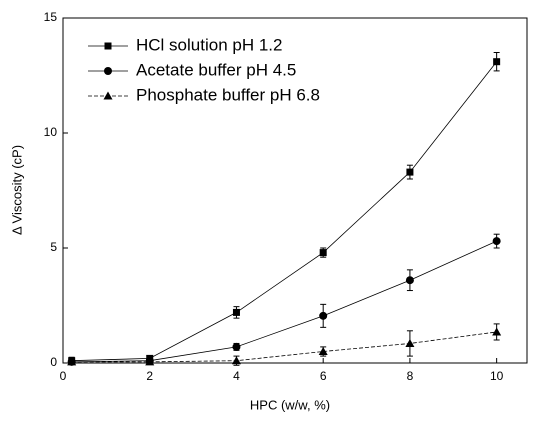  What do you see at coordinates (410, 376) in the screenshot?
I see `x-tick-label: 8` at bounding box center [410, 376].